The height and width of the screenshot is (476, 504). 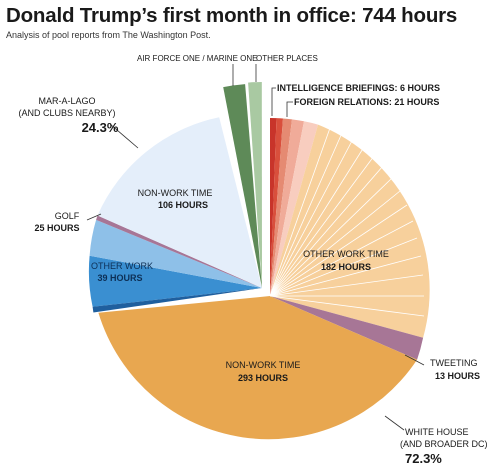 What do you see at coordinates (183, 205) in the screenshot?
I see `label-ml-non-work-hours: 106 HOURS` at bounding box center [183, 205].